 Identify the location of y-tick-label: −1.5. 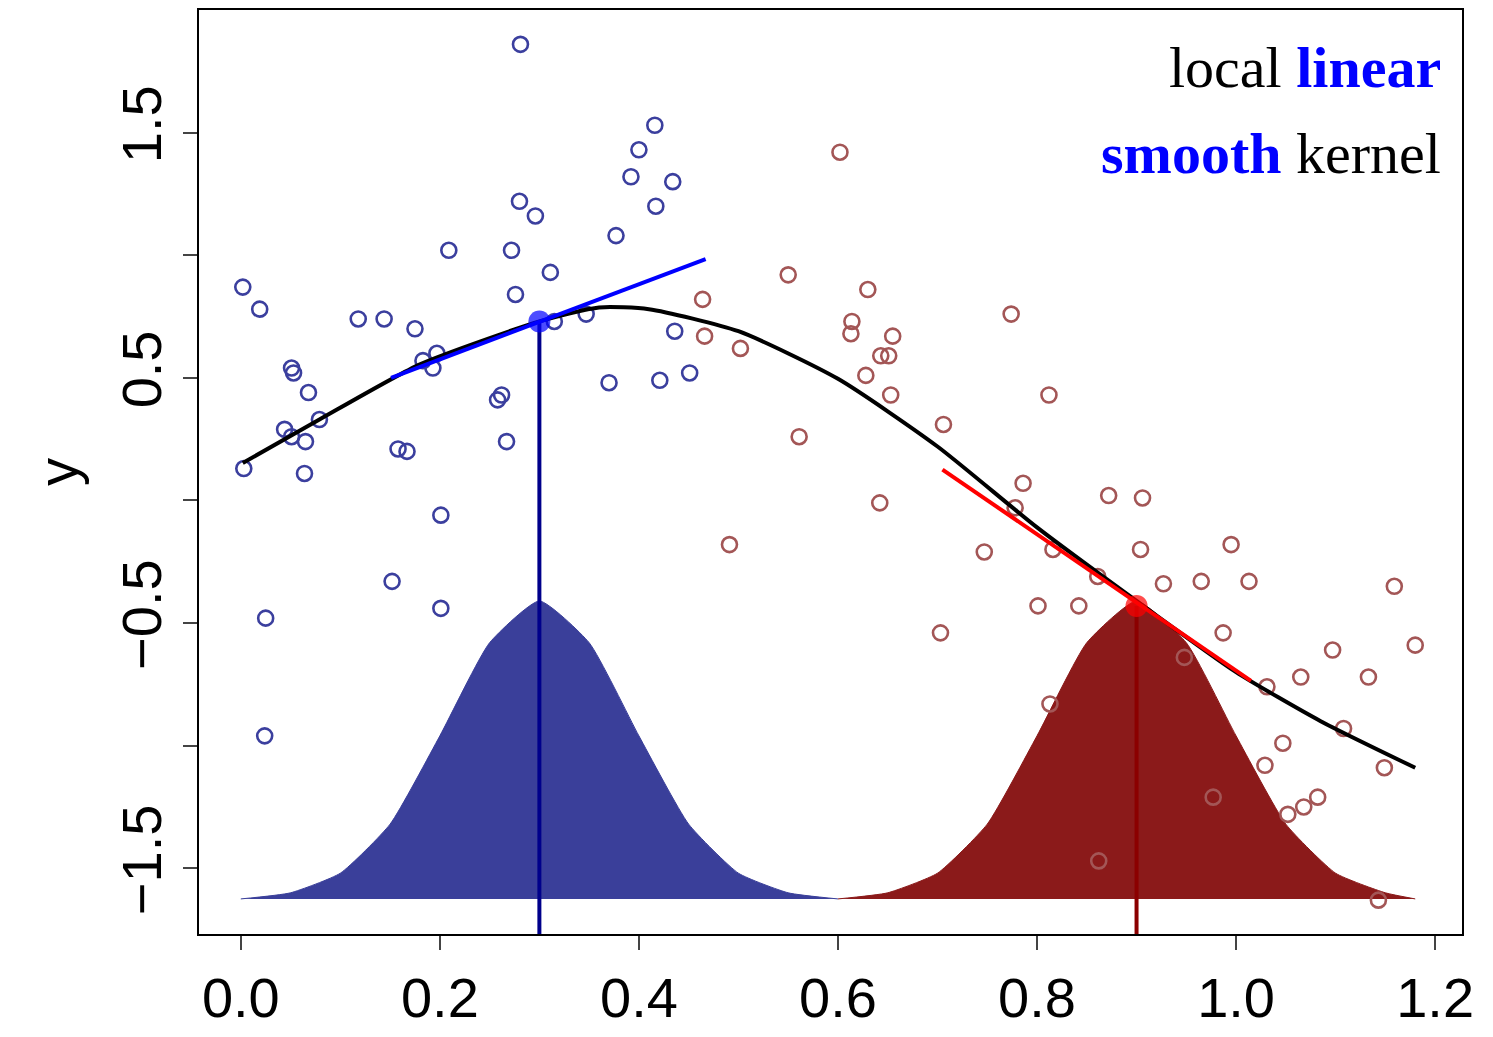
(141, 860).